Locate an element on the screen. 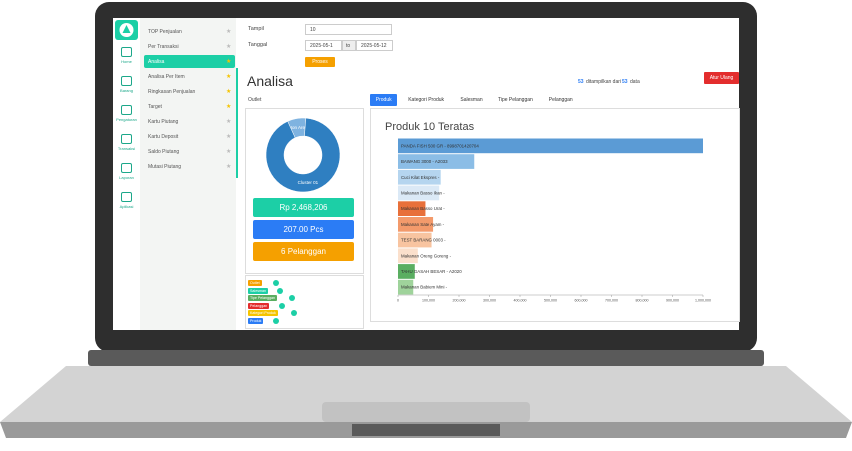  bar-label: TEST BARANG 0003 - is located at coordinates (423, 240).